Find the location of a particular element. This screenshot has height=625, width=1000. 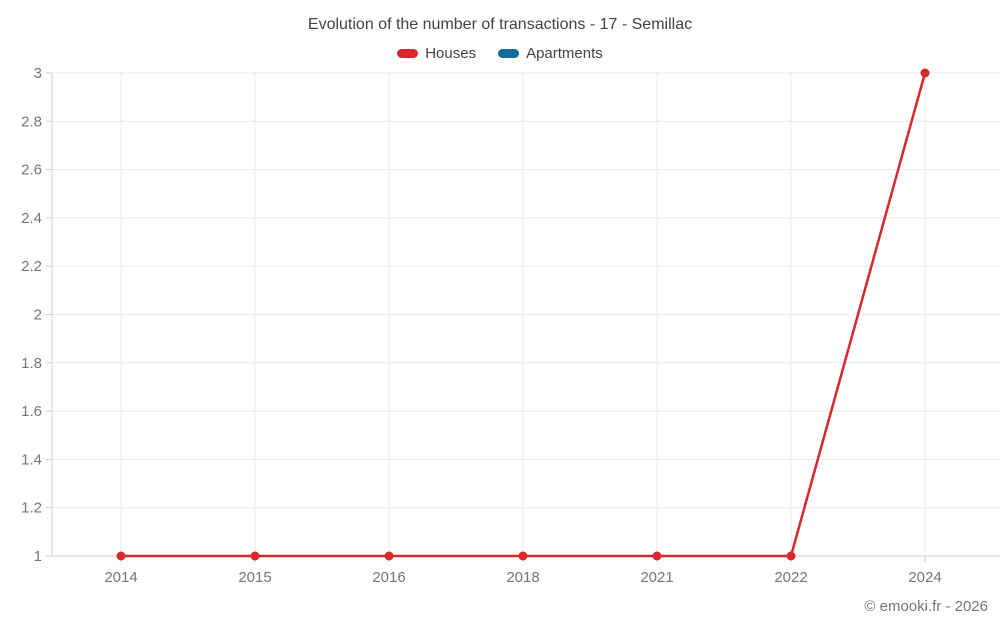

y-tick-label: 1.4 is located at coordinates (31, 459).